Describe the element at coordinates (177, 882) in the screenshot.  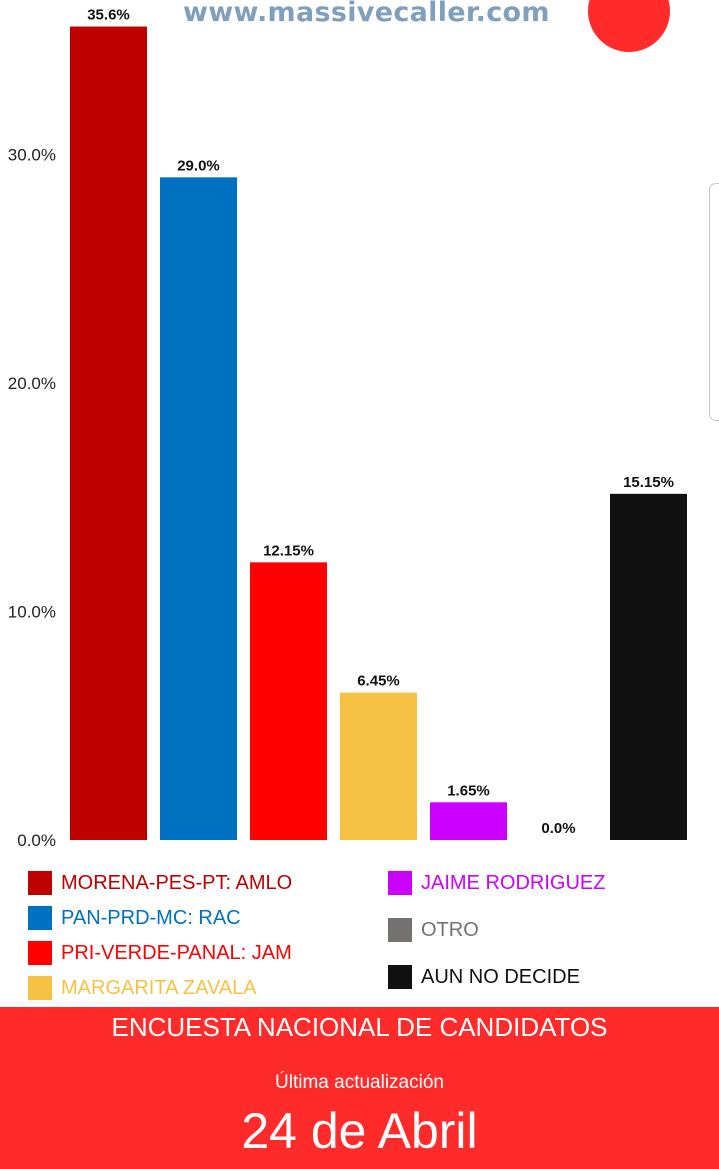
I see `legend-label: MORENA-PES-PT: AMLO` at that location.